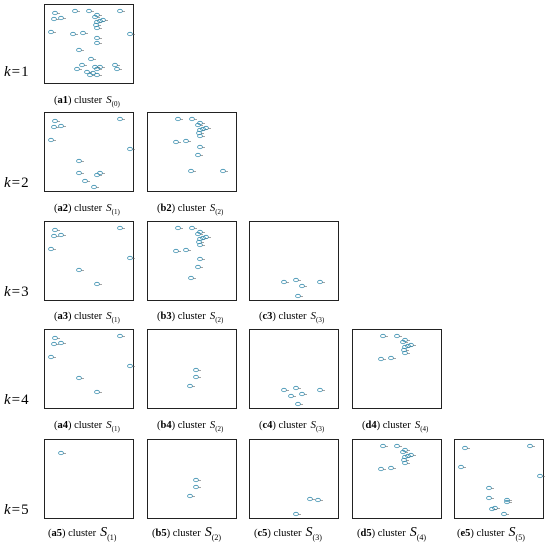  I want to click on row-label-k1: k=1, so click(16, 72).